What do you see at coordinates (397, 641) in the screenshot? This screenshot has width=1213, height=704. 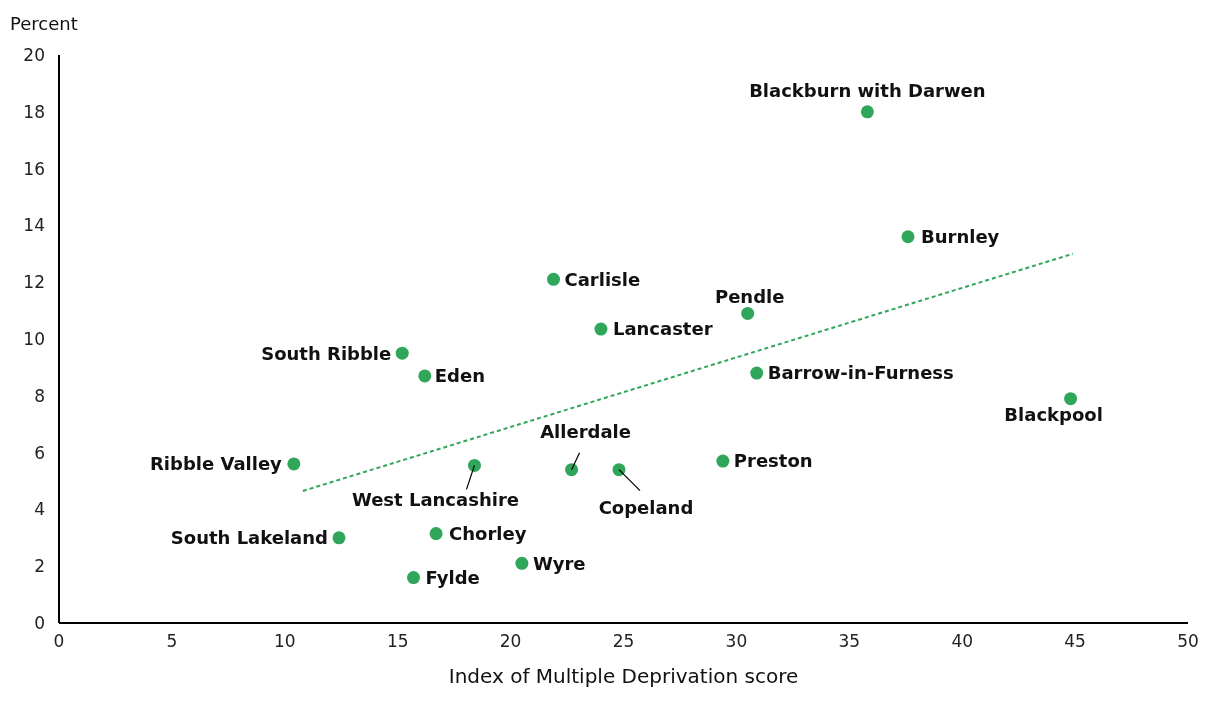 I see `x-tick-label: 15` at bounding box center [397, 641].